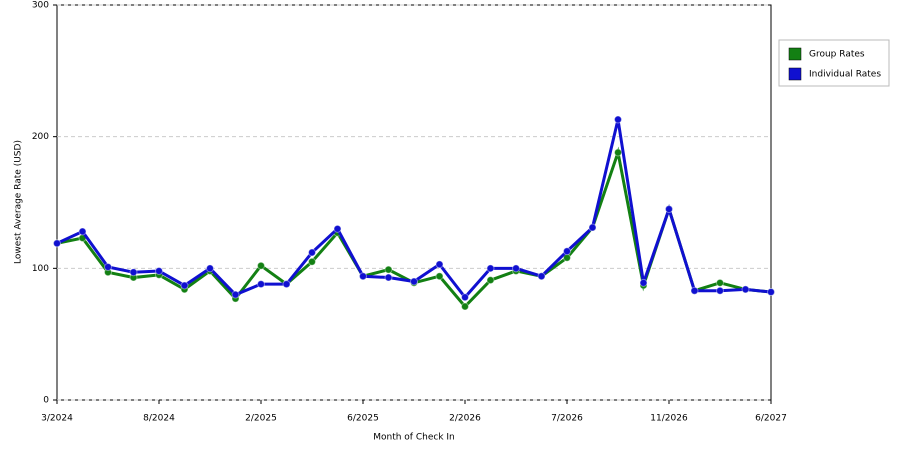  What do you see at coordinates (57, 419) in the screenshot?
I see `x-tick-label: 3/2024` at bounding box center [57, 419].